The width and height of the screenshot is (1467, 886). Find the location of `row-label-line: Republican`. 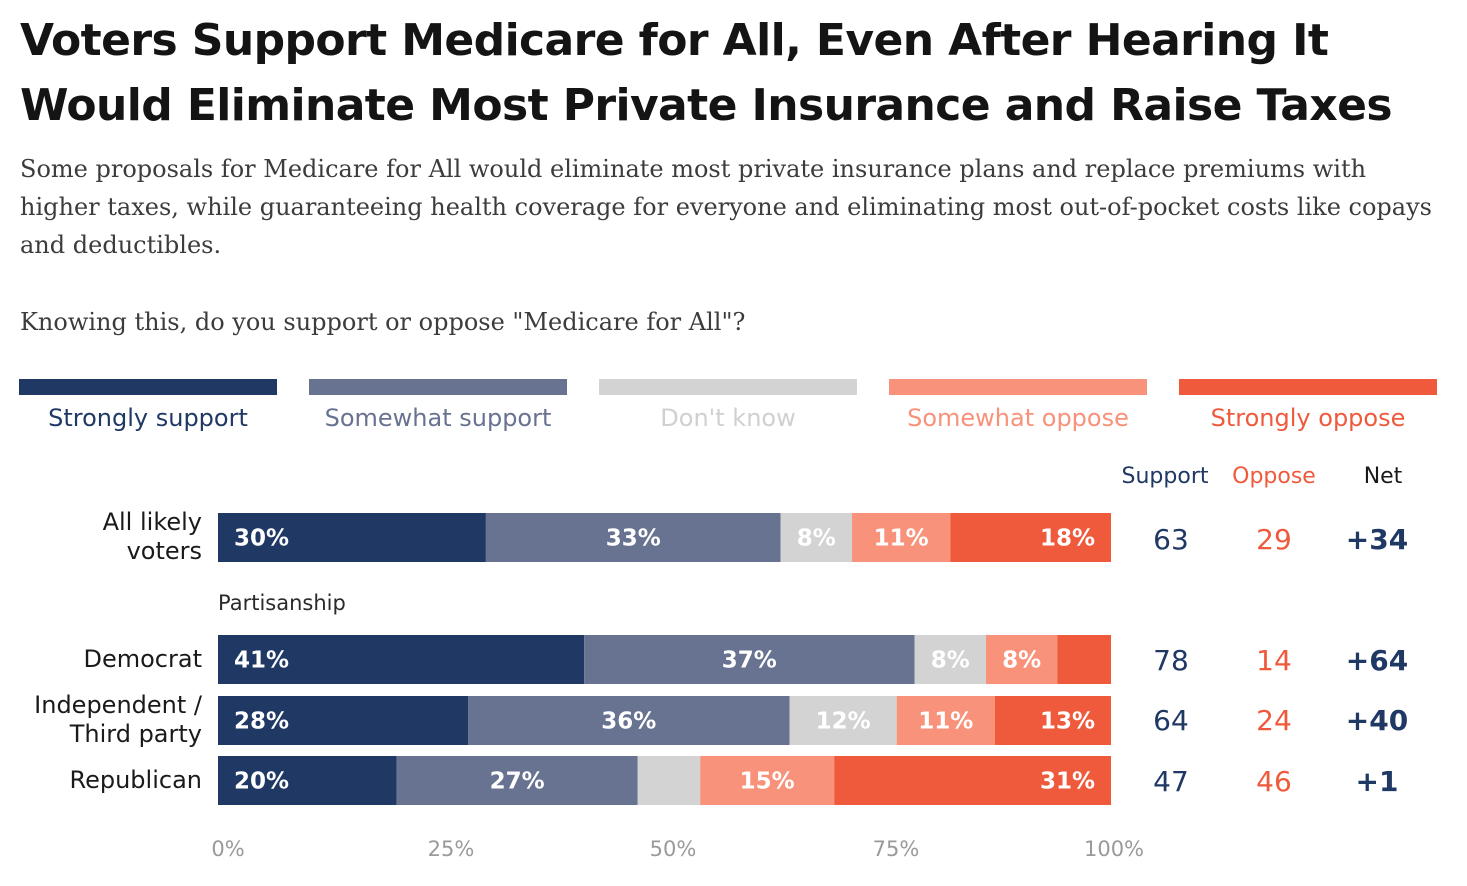

row-label-line: Republican is located at coordinates (136, 780).